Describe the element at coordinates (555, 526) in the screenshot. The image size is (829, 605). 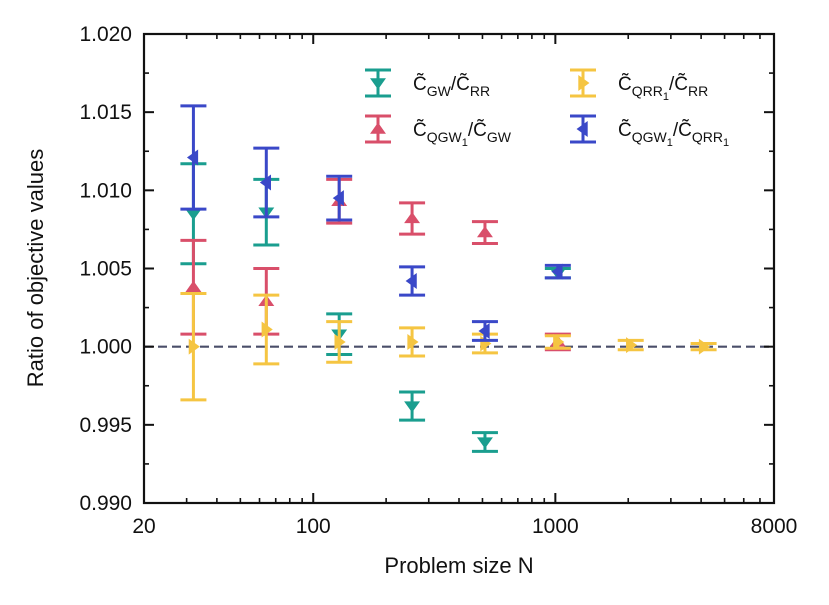
I see `x-tick-label: 1000` at that location.